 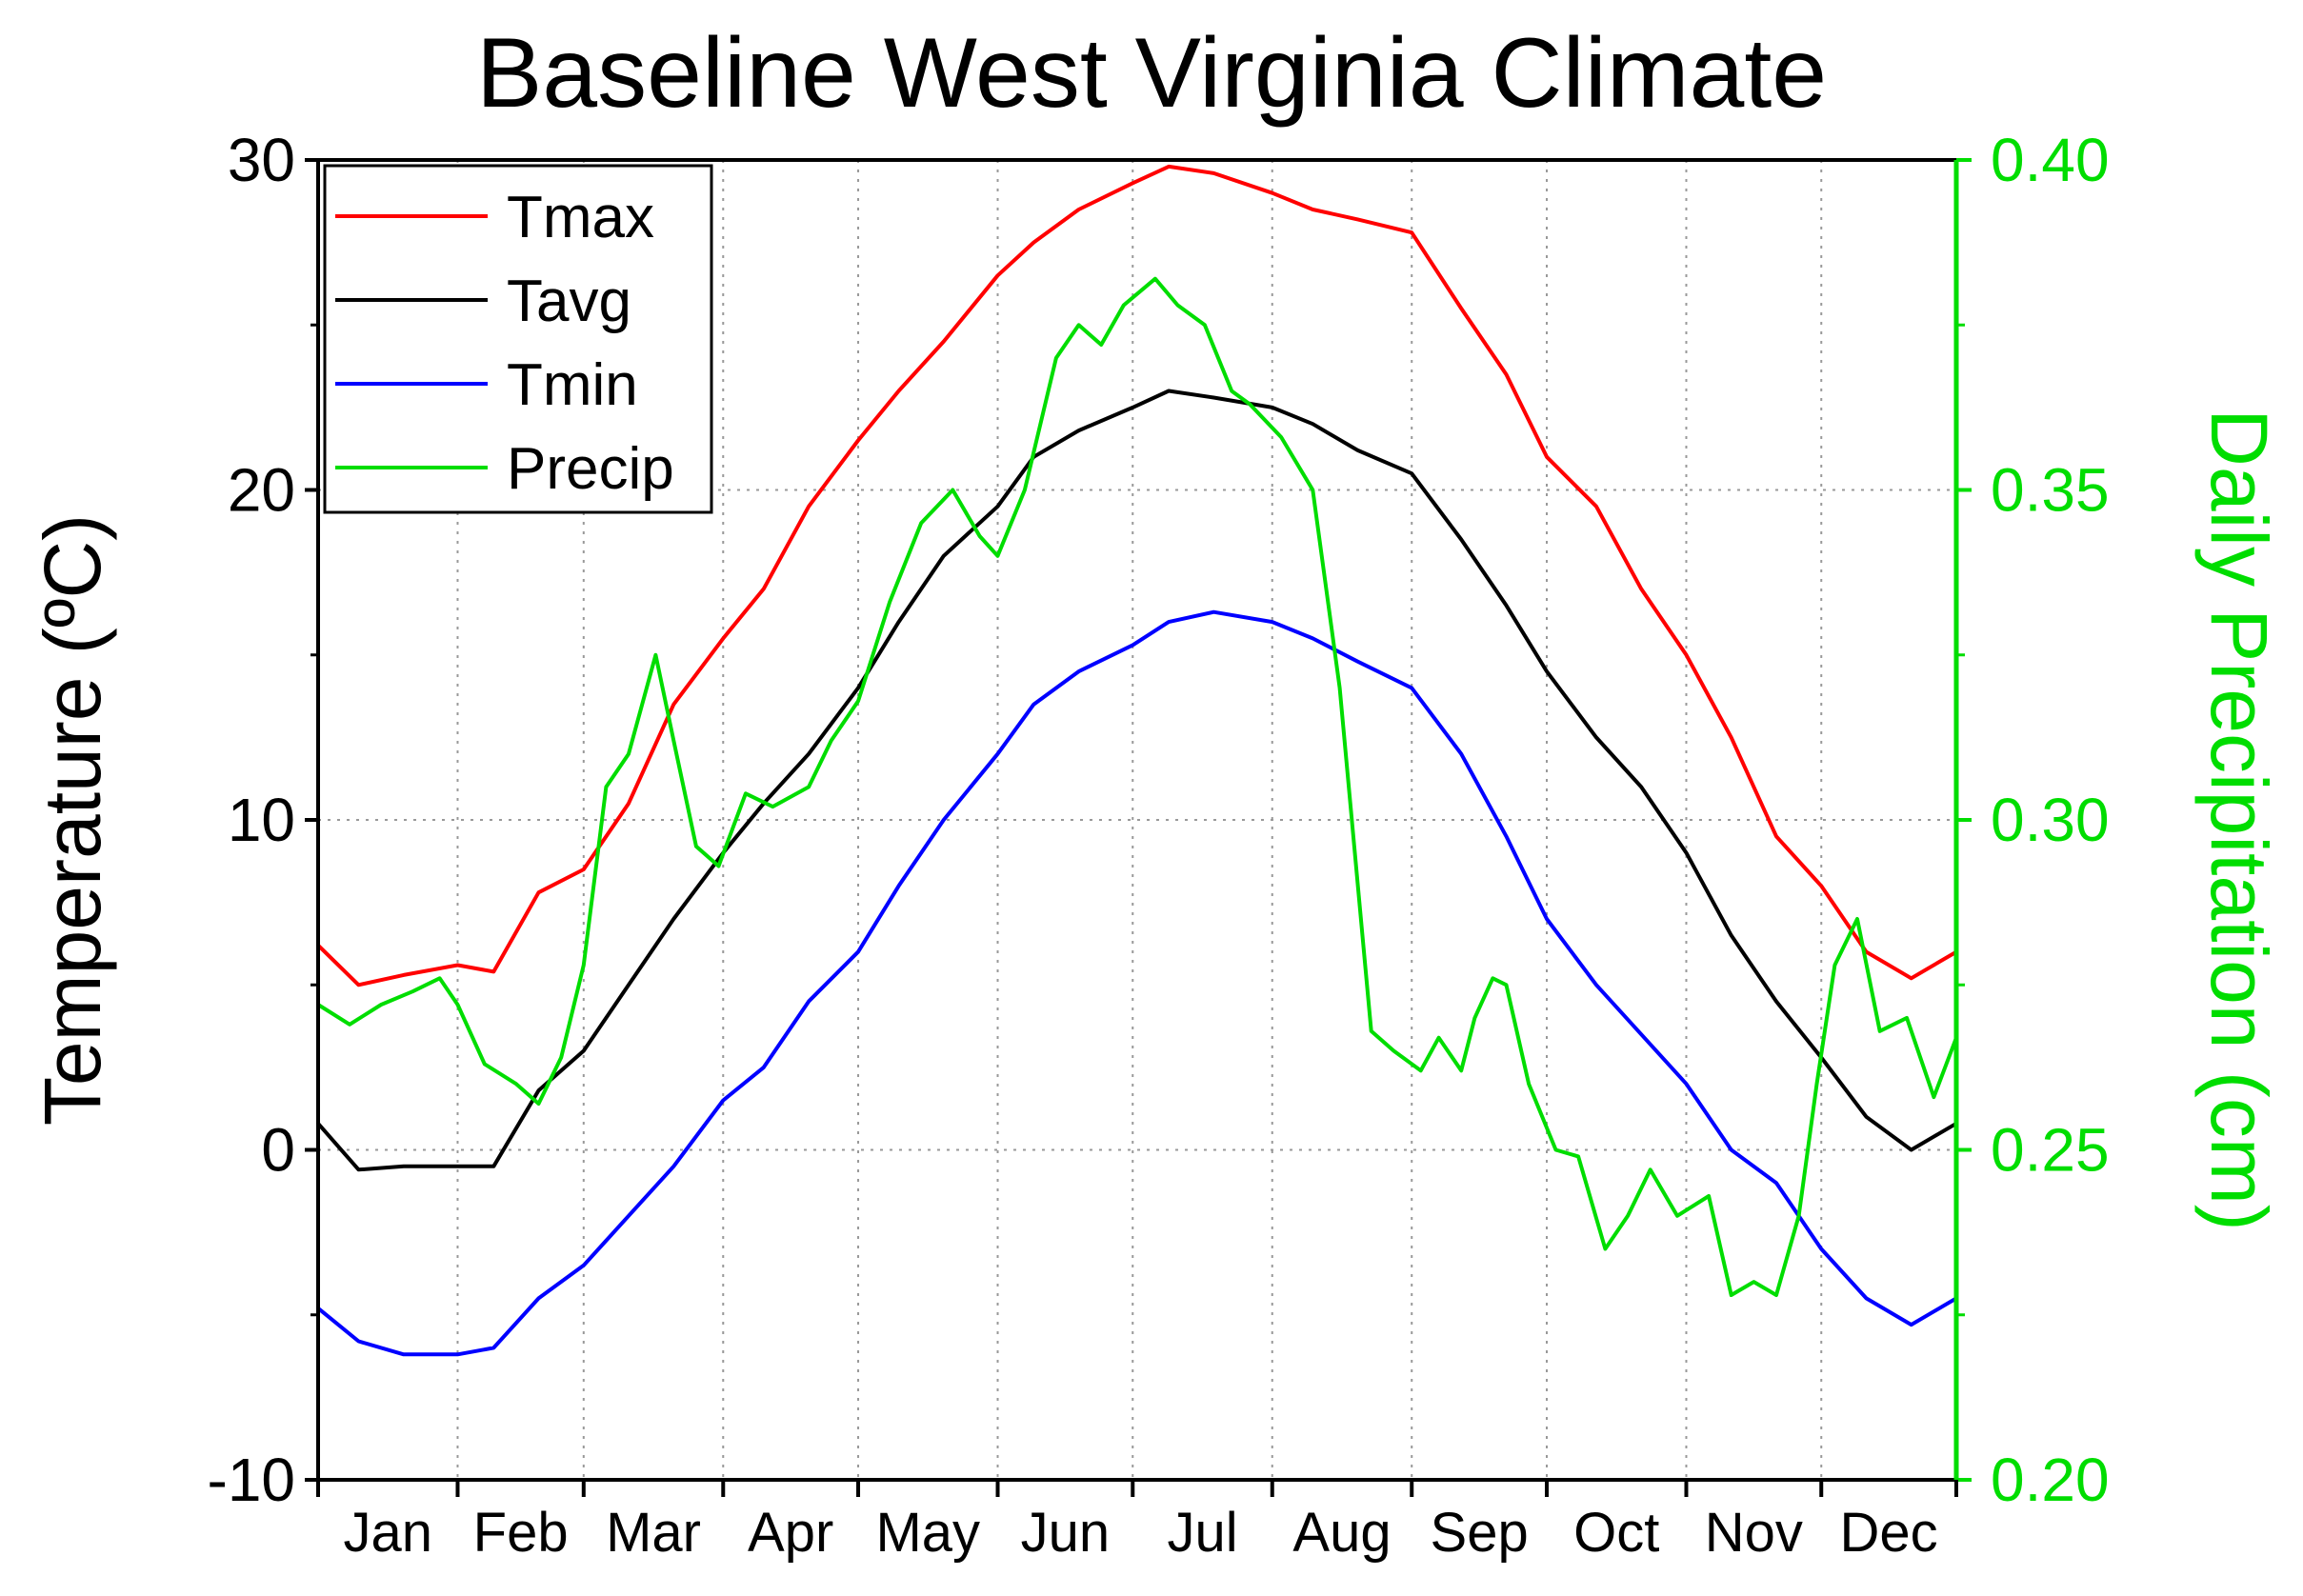 What do you see at coordinates (262, 820) in the screenshot?
I see `y-tick-label: 10` at bounding box center [262, 820].